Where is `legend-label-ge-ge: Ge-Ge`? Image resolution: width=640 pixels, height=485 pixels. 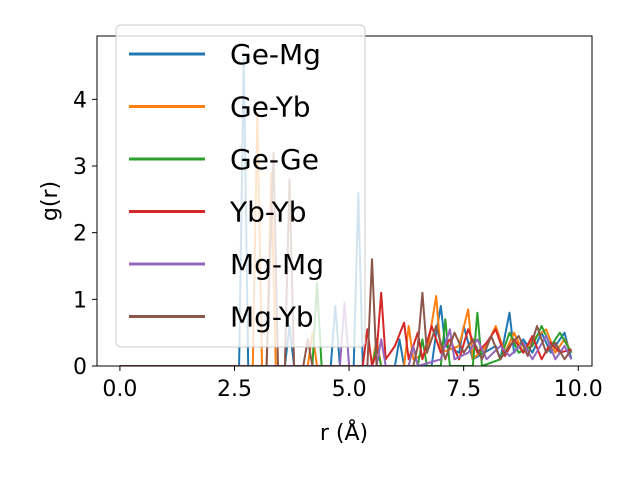
legend-label-ge-ge: Ge-Ge is located at coordinates (274, 159).